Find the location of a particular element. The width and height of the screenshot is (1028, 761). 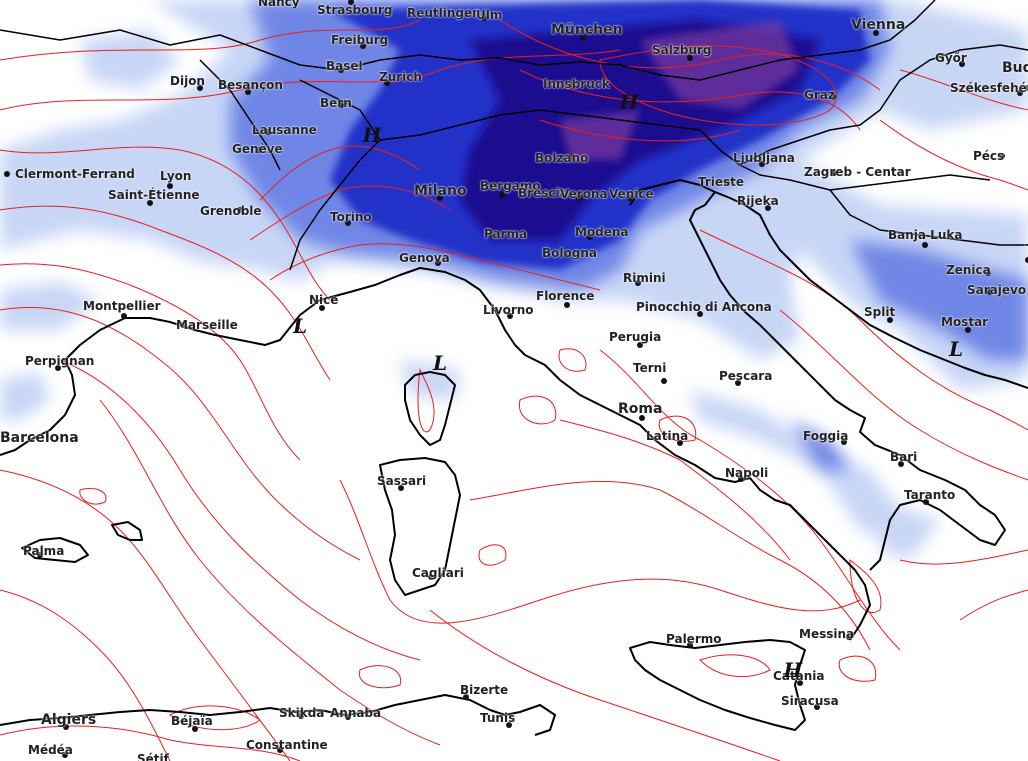

city-label: Nice is located at coordinates (324, 300).